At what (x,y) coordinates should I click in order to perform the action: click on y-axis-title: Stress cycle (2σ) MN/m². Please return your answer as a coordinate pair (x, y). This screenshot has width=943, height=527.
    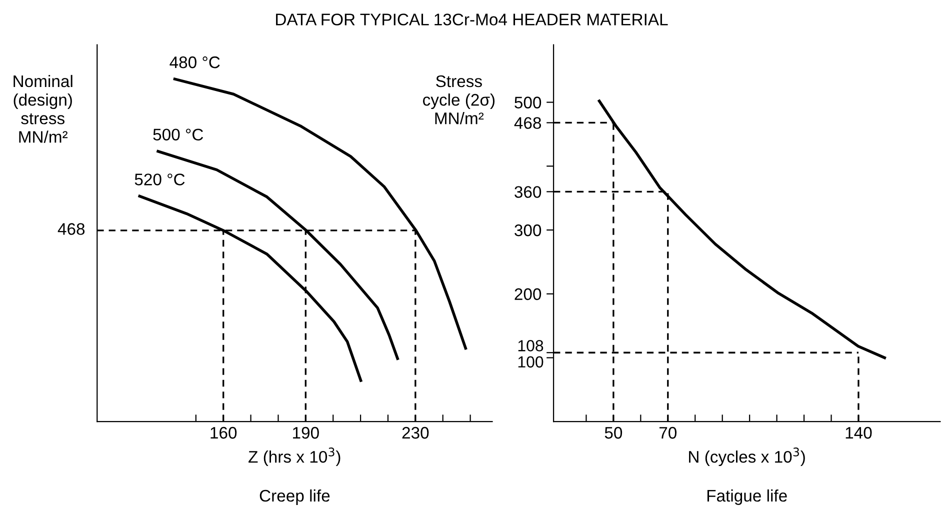
    Looking at the image, I should click on (459, 99).